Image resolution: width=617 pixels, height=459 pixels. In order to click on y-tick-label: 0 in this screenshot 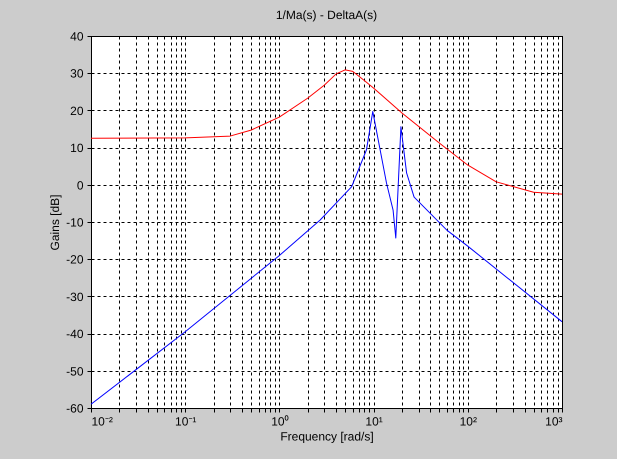, I will do `click(80, 185)`.